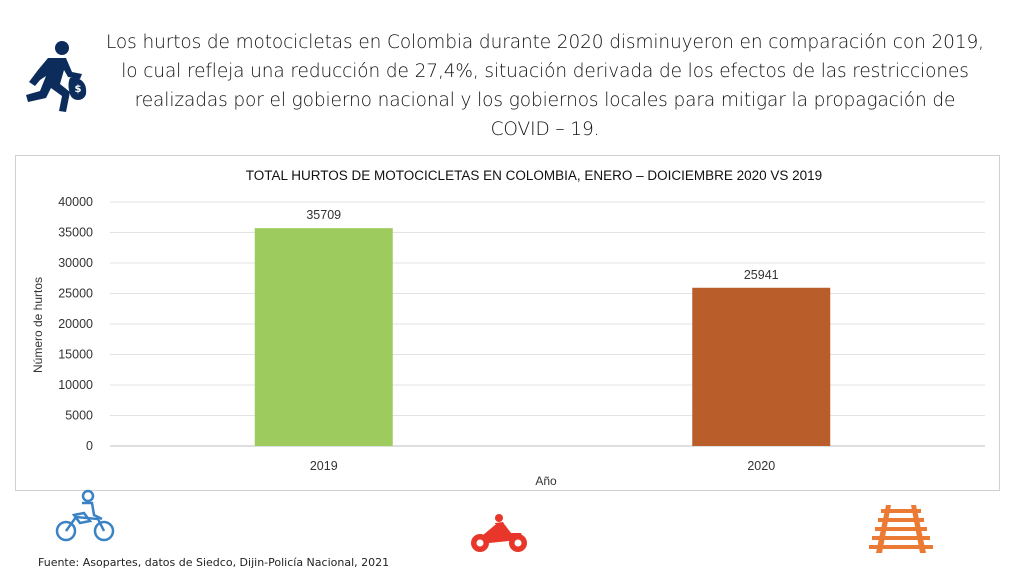  Describe the element at coordinates (89, 446) in the screenshot. I see `y-tick-label: 0` at that location.